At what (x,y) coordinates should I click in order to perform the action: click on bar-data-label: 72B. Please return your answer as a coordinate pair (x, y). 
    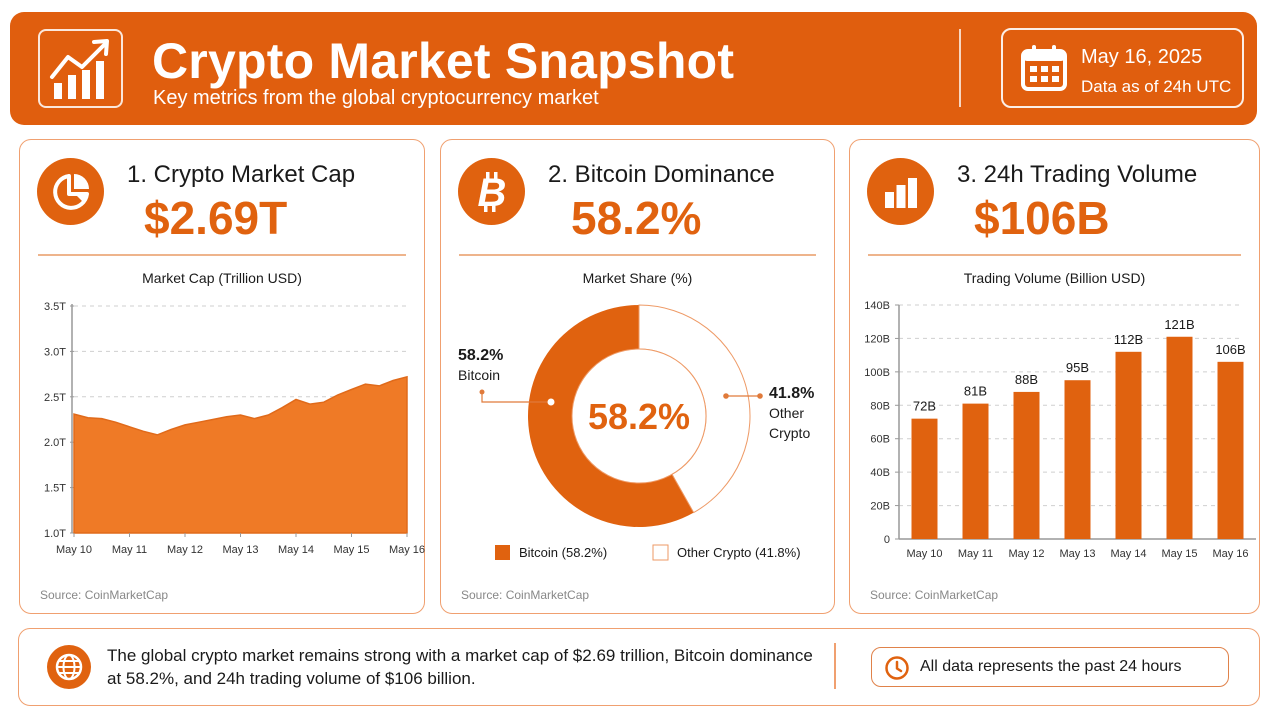
    Looking at the image, I should click on (924, 406).